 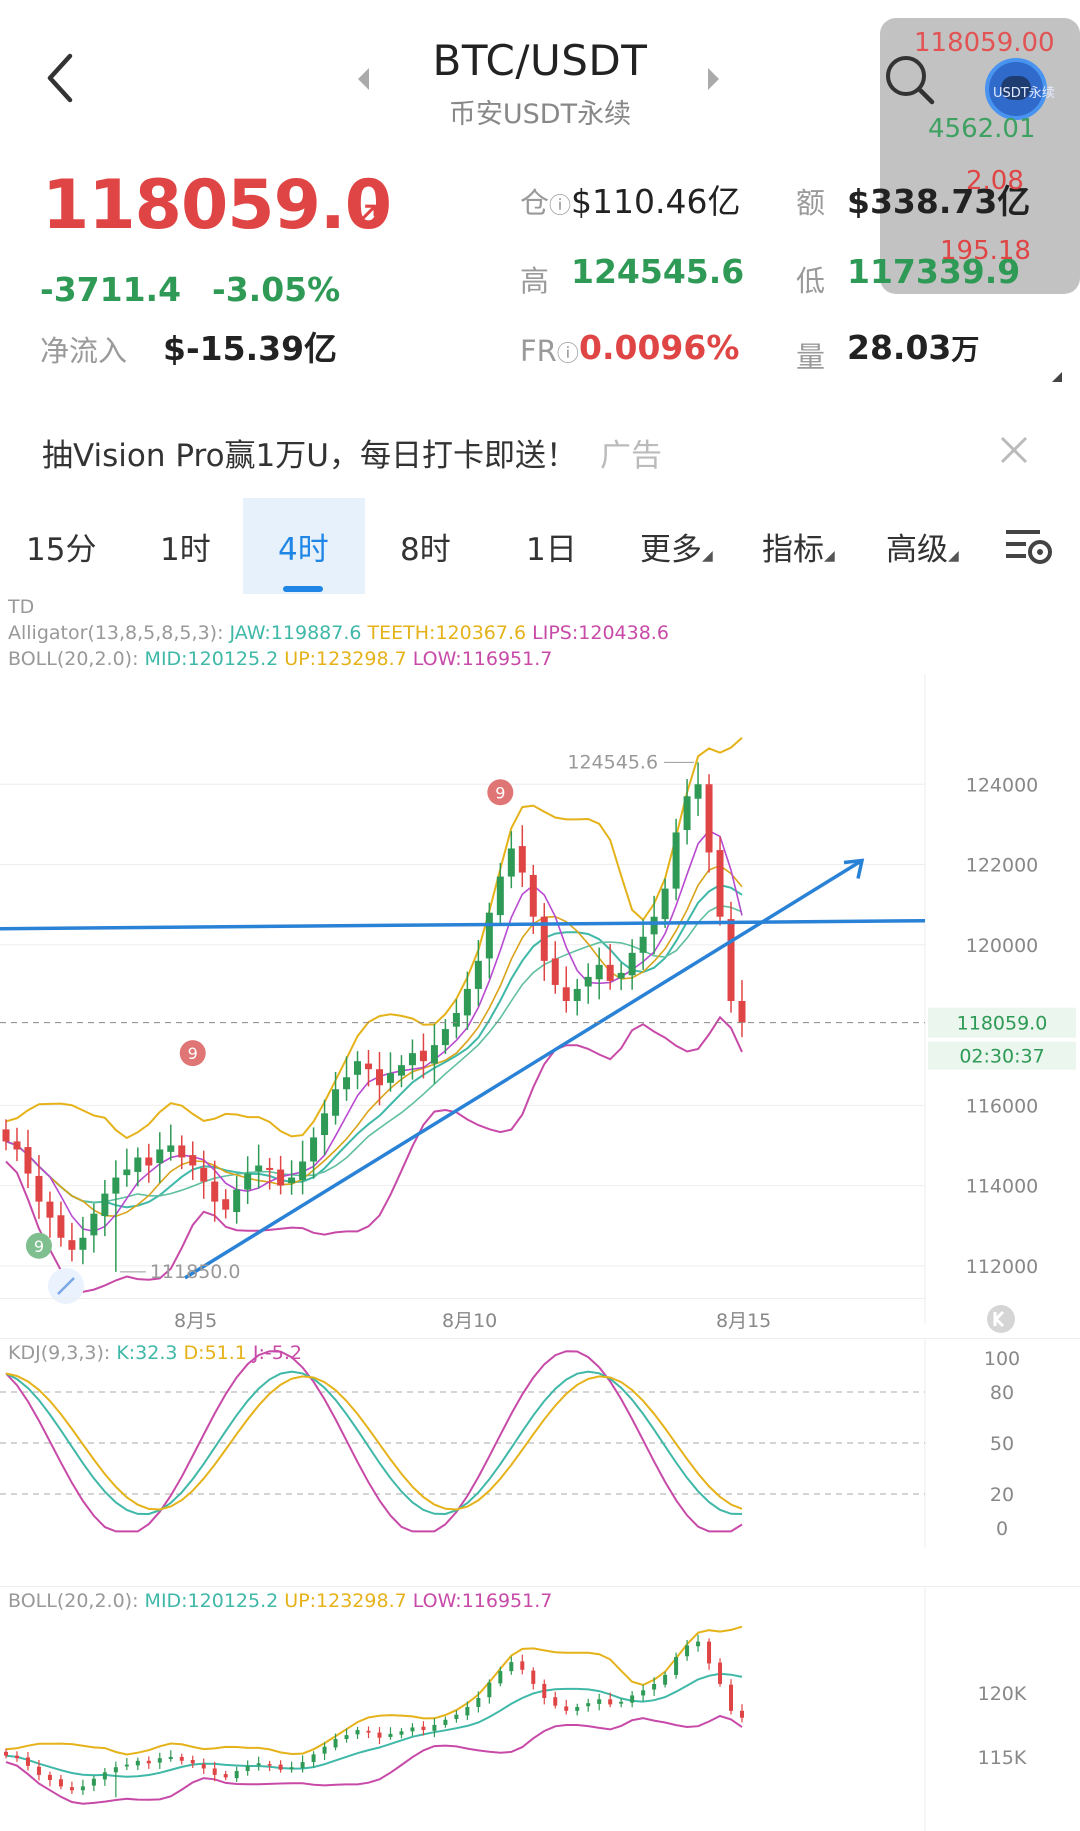 I want to click on volume-value: 28.03万, so click(x=913, y=347).